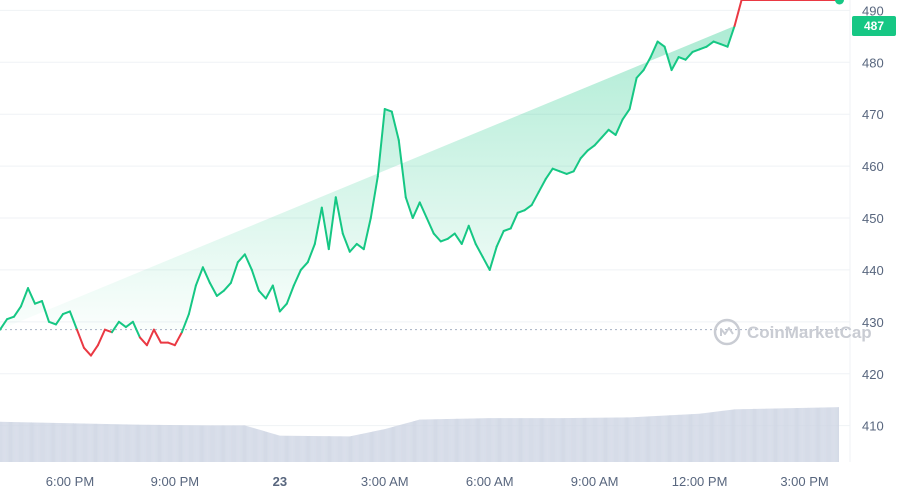 The height and width of the screenshot is (500, 898). Describe the element at coordinates (175, 481) in the screenshot. I see `x-tick-label: 9:00 PM` at that location.